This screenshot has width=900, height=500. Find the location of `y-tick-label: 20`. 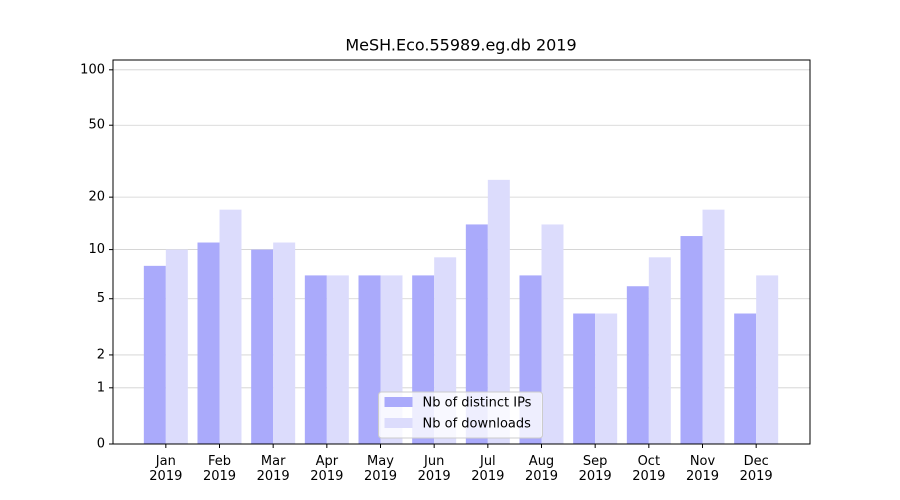

y-tick-label: 20 is located at coordinates (96, 197).